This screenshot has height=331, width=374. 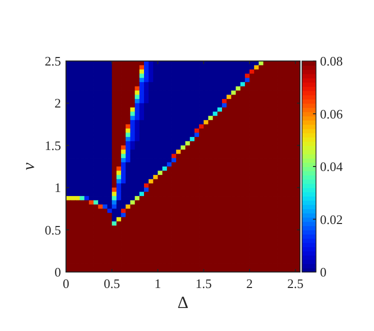 What do you see at coordinates (57, 103) in the screenshot?
I see `y-tick-label: 2` at bounding box center [57, 103].